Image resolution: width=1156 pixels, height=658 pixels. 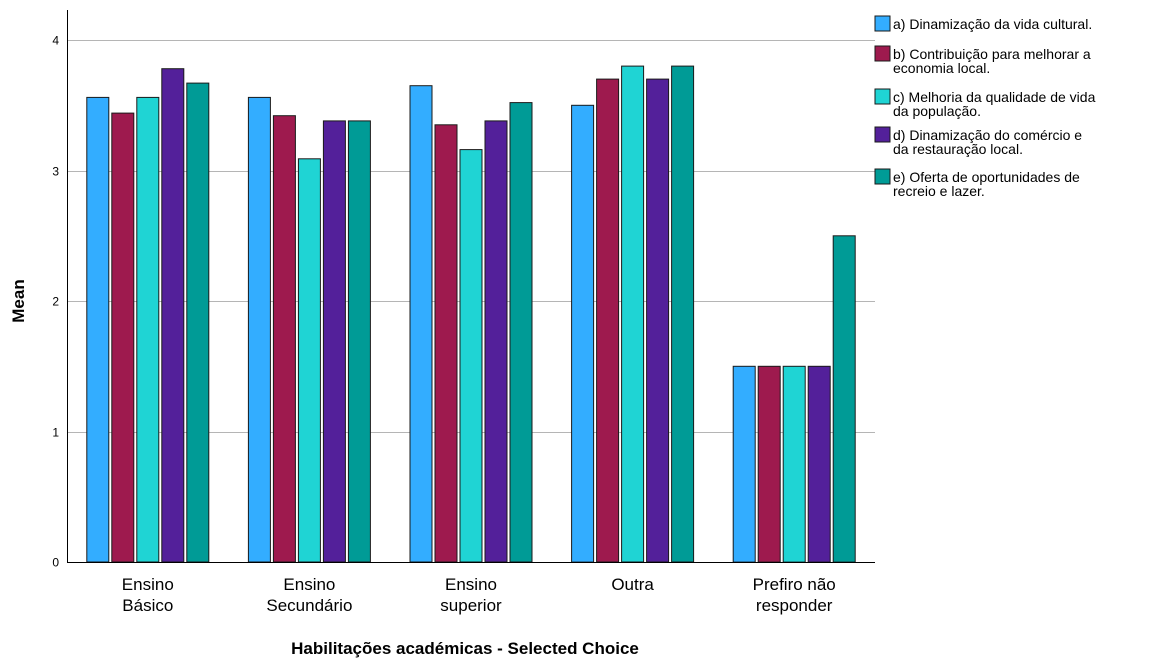 I want to click on y-axis-title: Mean, so click(x=18, y=300).